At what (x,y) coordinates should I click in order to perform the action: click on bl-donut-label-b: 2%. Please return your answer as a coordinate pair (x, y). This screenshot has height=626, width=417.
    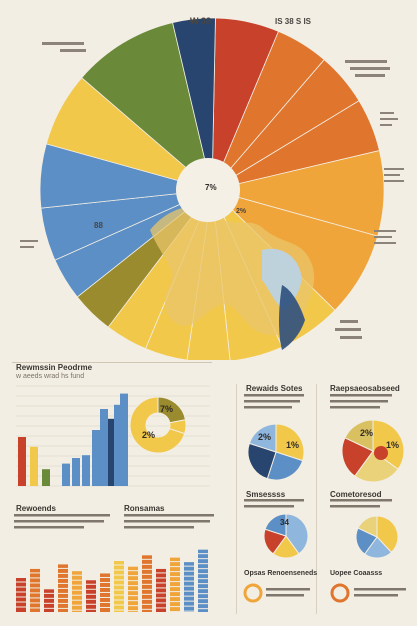
    Looking at the image, I should click on (149, 435).